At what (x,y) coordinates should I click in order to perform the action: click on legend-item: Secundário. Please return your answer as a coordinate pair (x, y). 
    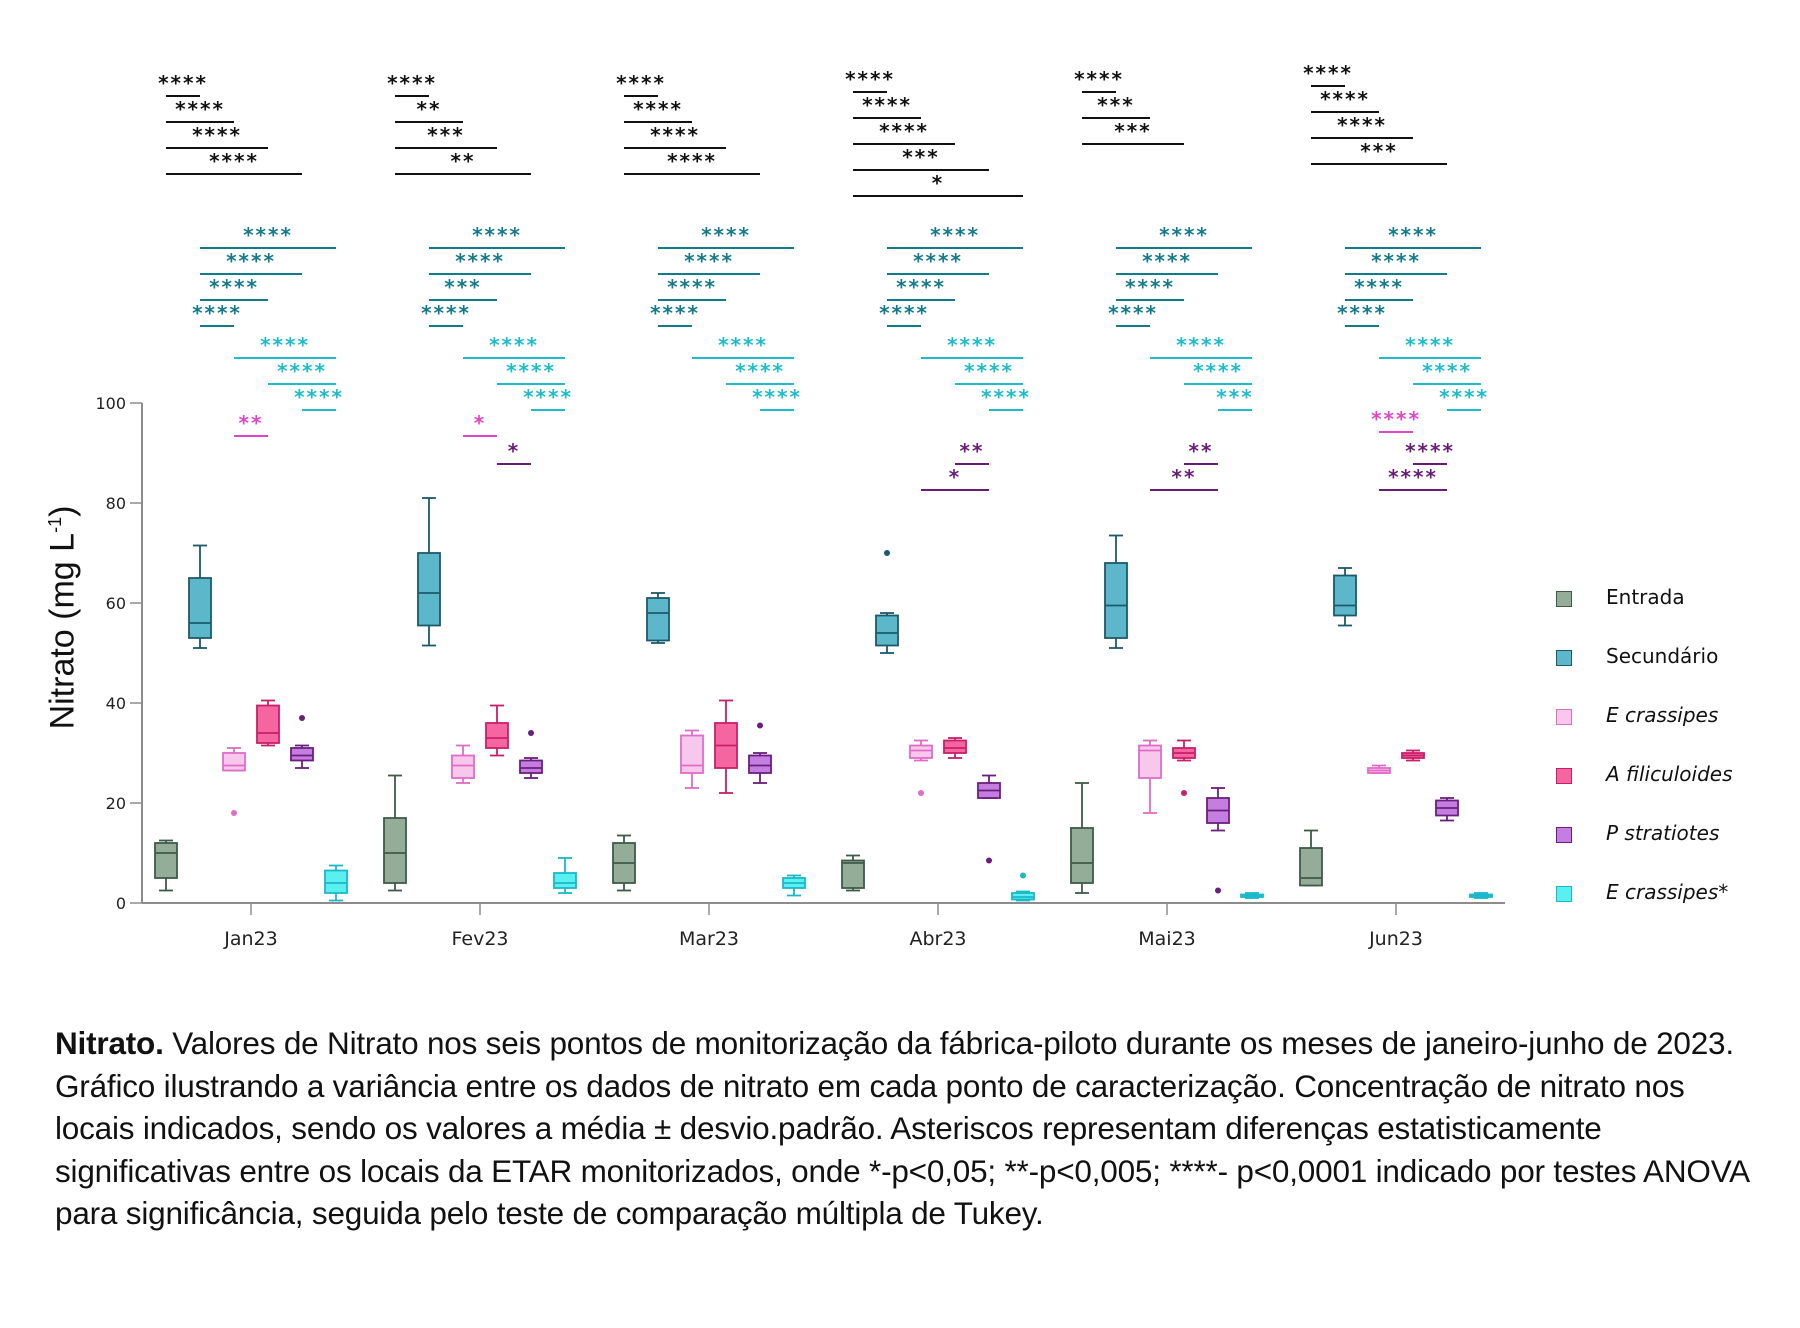
    Looking at the image, I should click on (1671, 673).